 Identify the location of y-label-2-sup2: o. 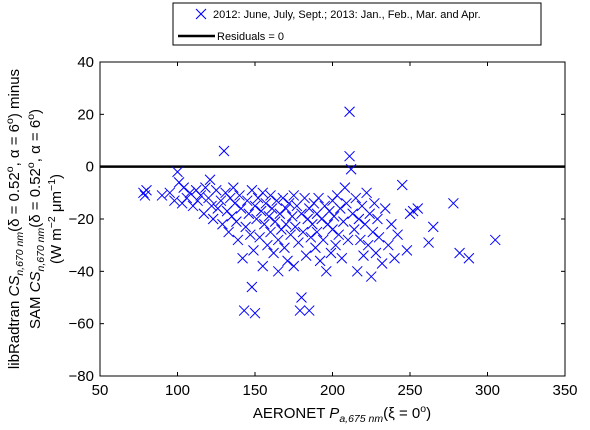
(31, 117).